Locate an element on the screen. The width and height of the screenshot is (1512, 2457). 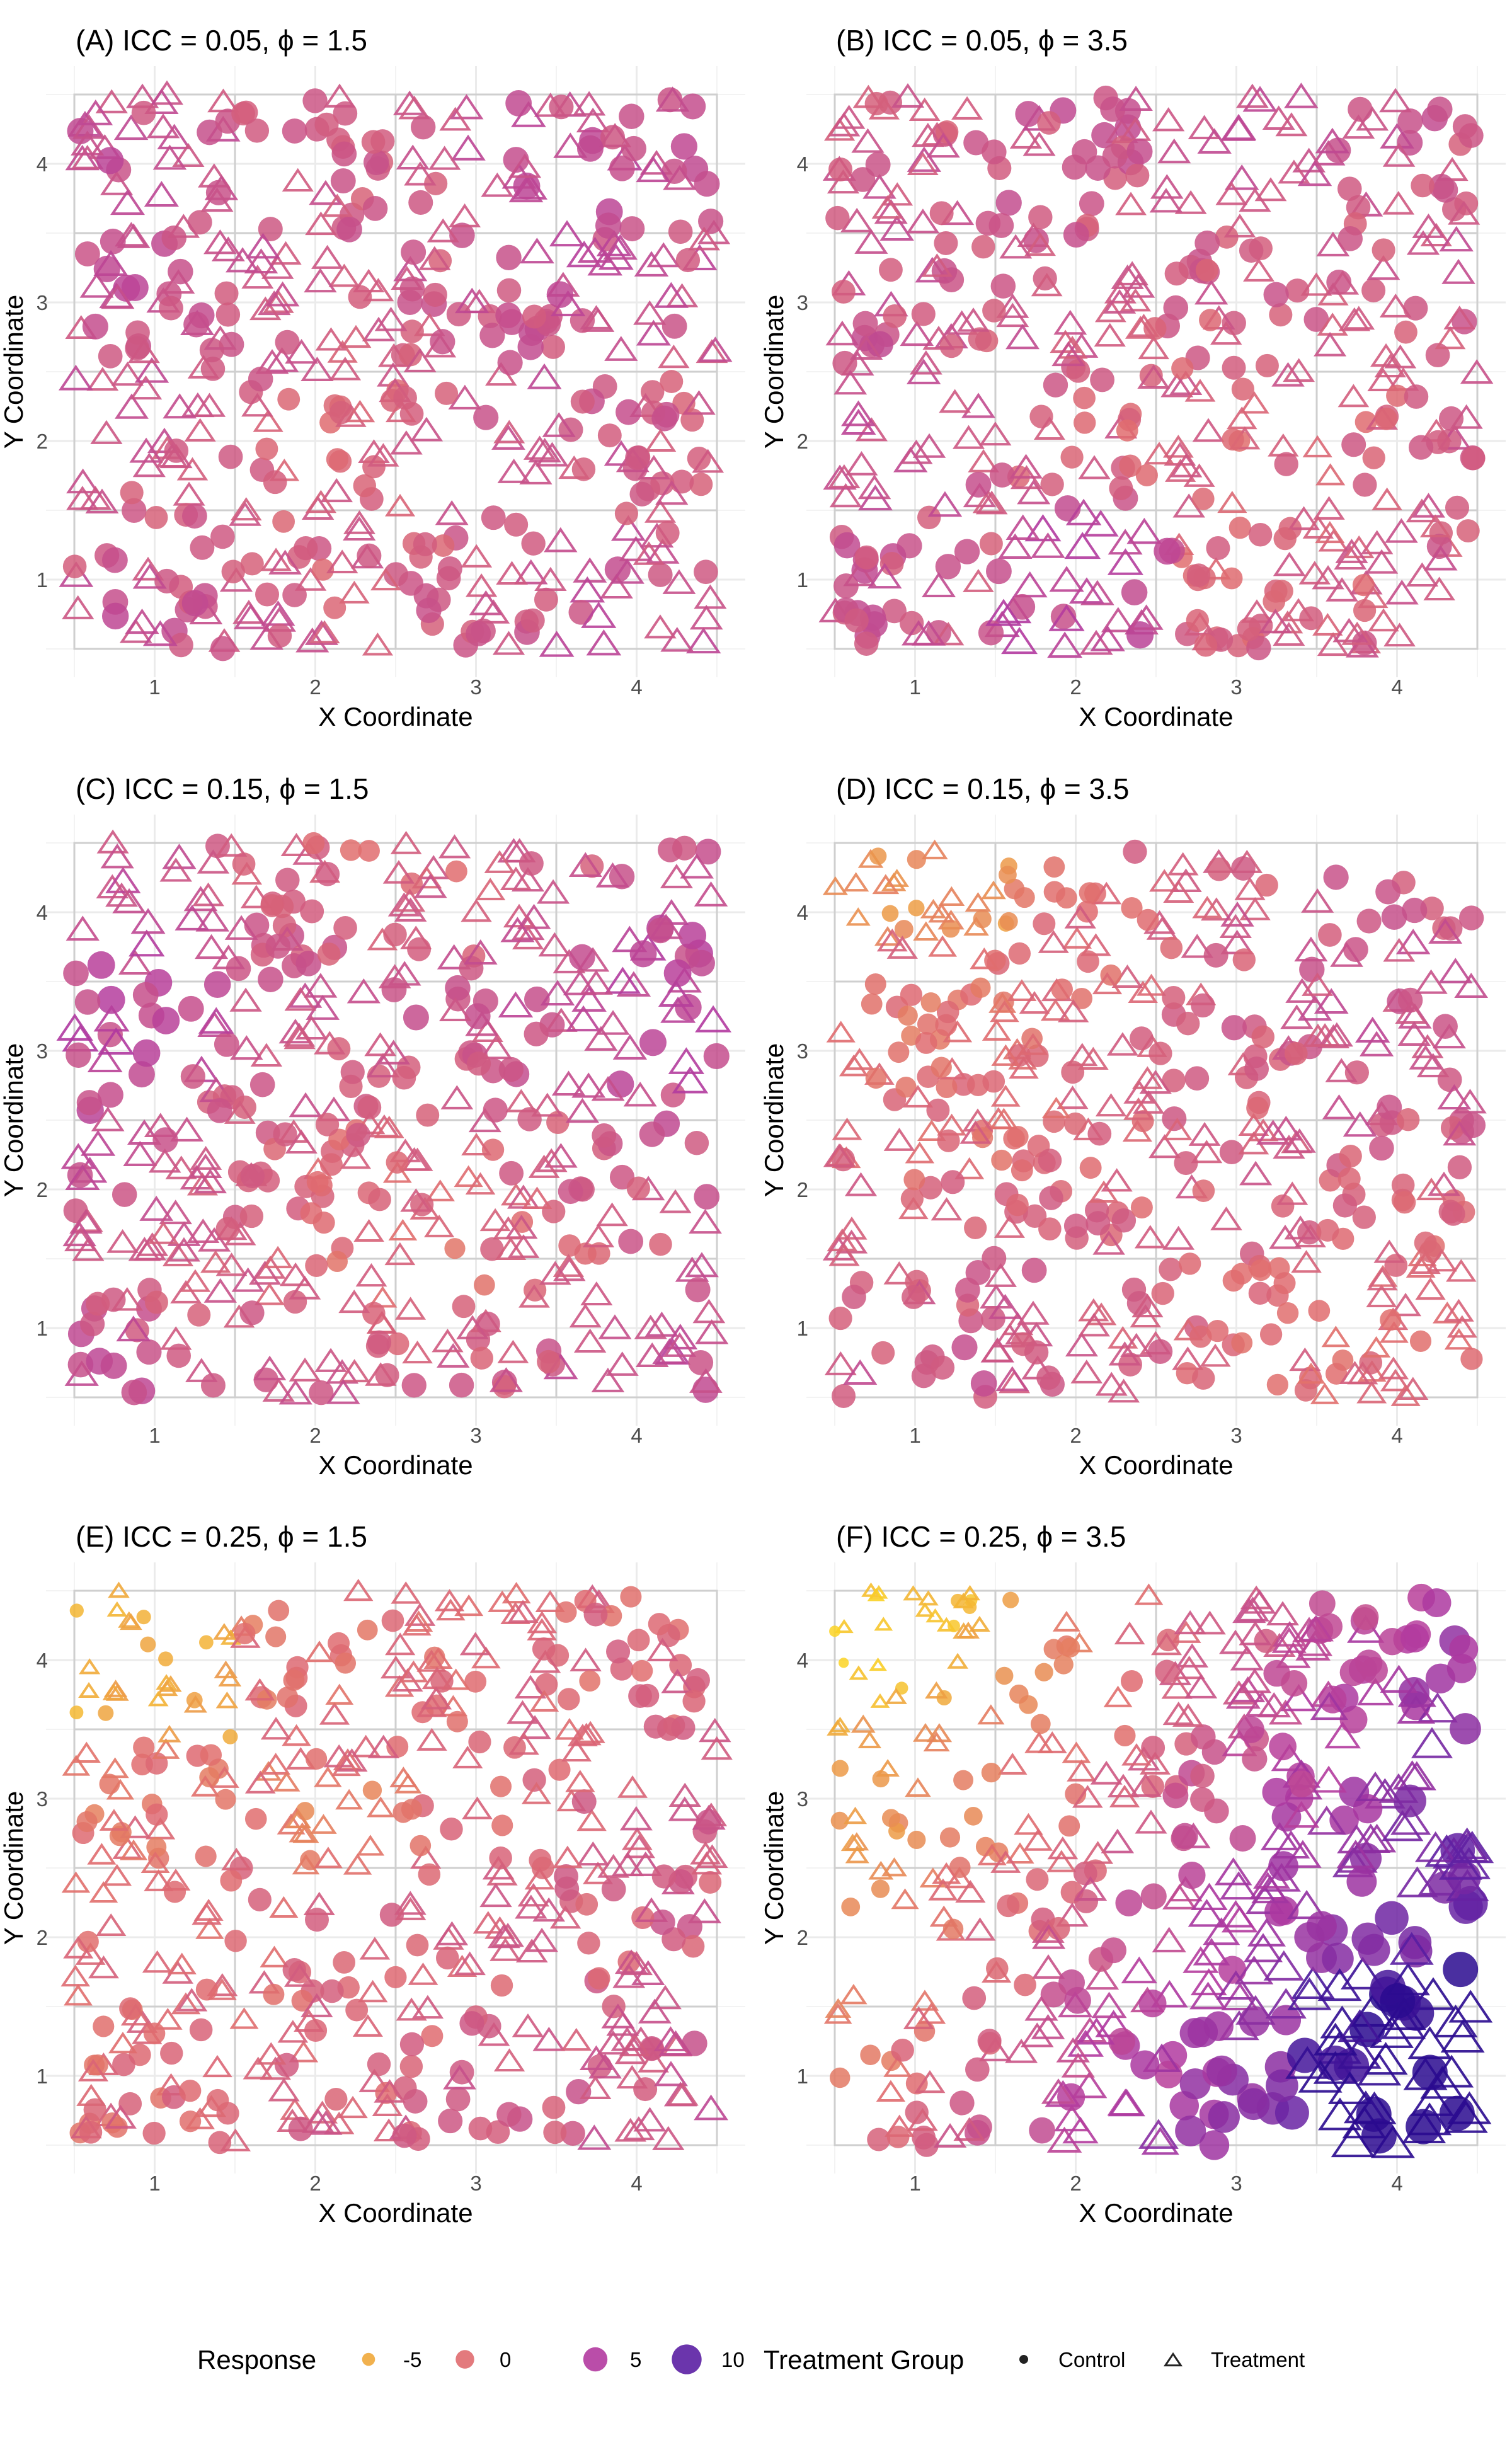
x-tick-label: 4 is located at coordinates (636, 1435).